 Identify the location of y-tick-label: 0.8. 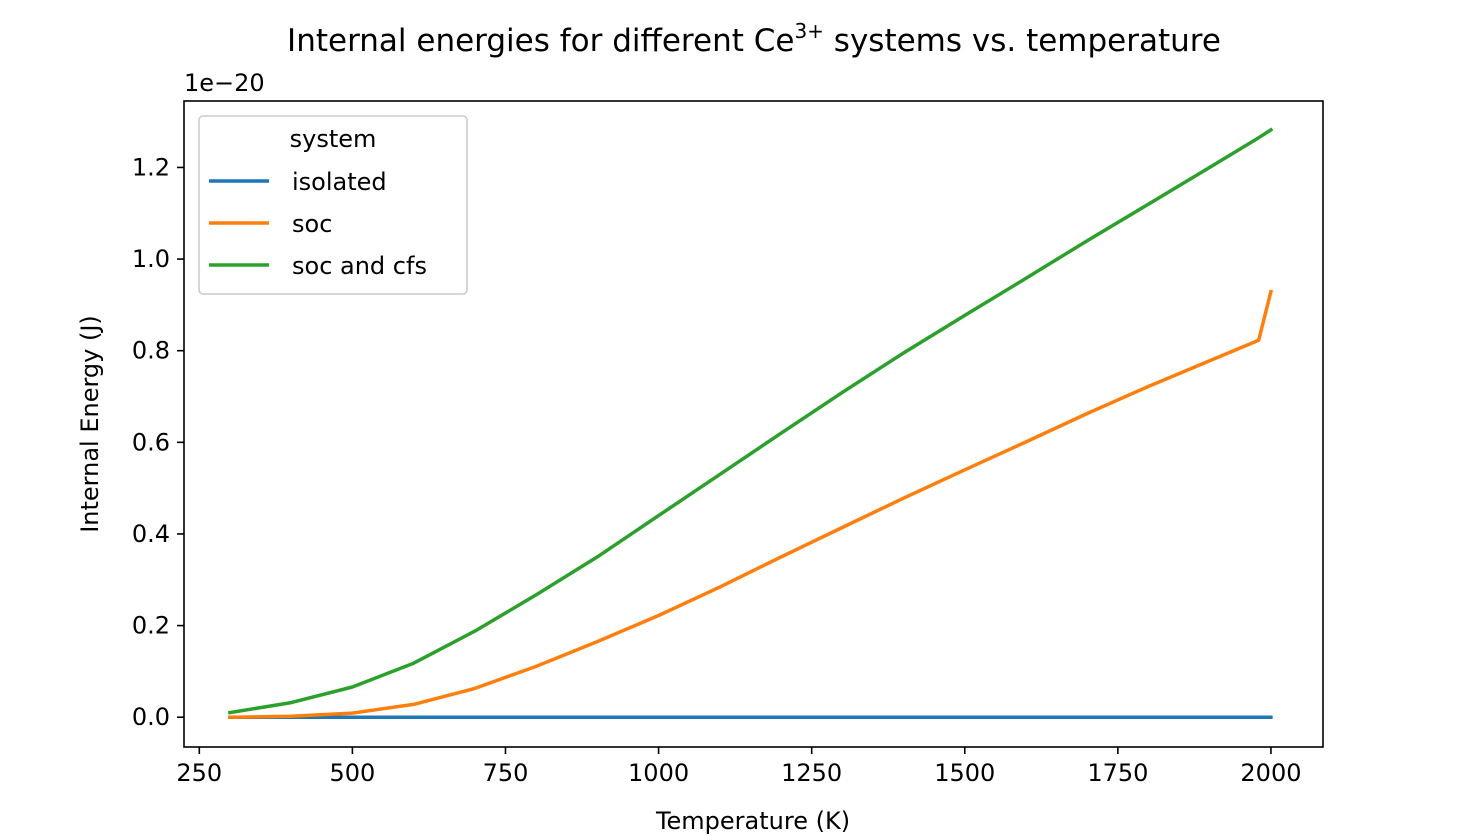
(151, 351).